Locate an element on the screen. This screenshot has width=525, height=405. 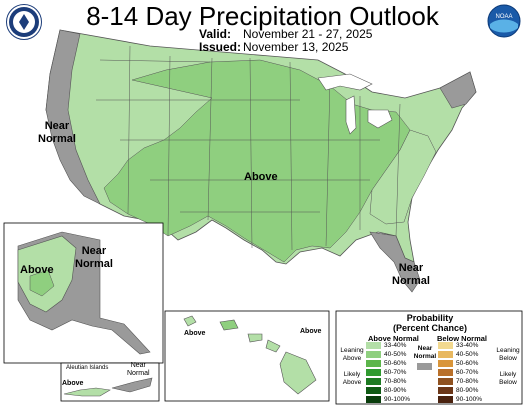
alaska-above-label: Above is located at coordinates (37, 270).